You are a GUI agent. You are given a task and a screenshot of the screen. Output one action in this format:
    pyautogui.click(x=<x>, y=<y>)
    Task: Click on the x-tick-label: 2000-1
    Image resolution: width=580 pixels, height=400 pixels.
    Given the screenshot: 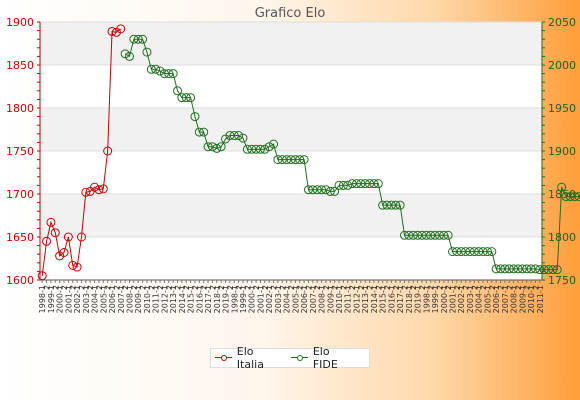 What is the action you would take?
    pyautogui.click(x=252, y=299)
    